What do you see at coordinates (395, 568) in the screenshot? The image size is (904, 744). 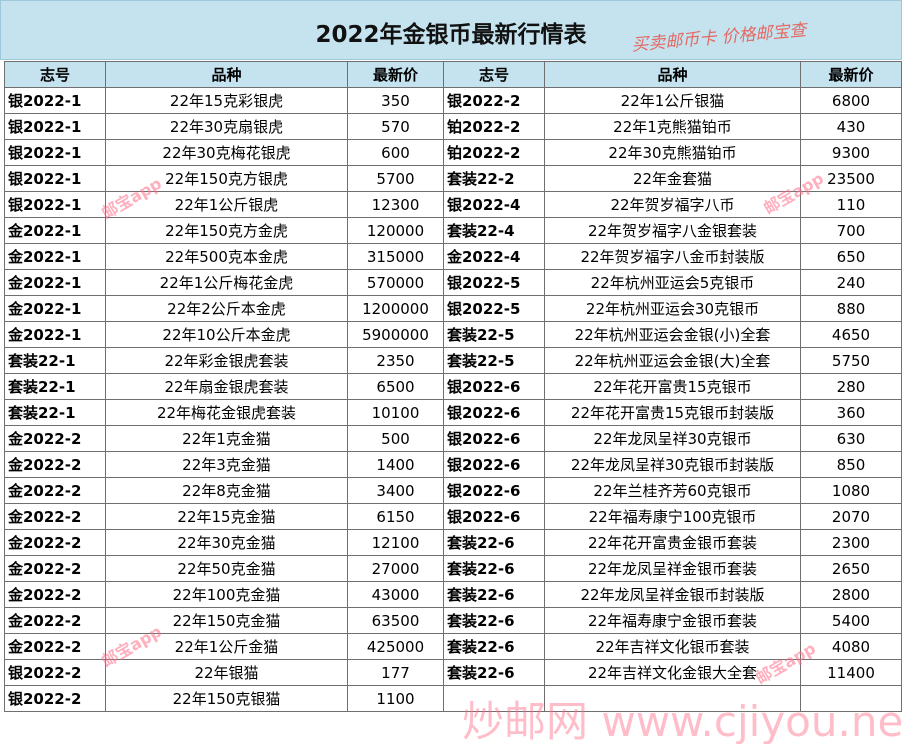 I see `price-cell: 27000` at bounding box center [395, 568].